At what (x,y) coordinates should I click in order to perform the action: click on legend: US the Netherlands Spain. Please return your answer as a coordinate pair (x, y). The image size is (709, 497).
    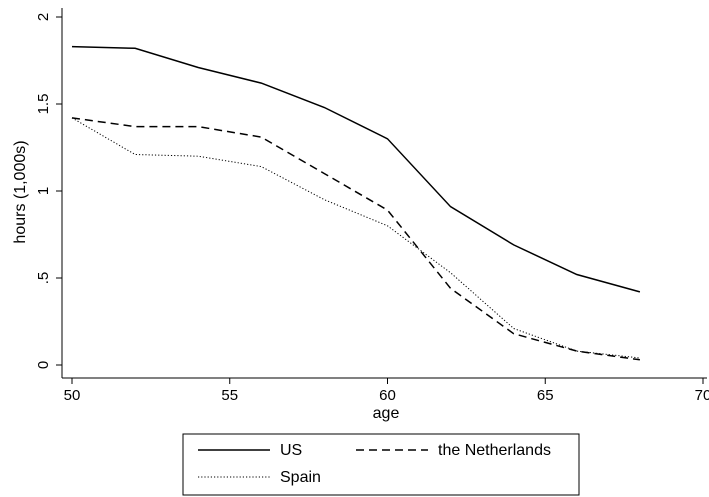
    Looking at the image, I should click on (381, 464).